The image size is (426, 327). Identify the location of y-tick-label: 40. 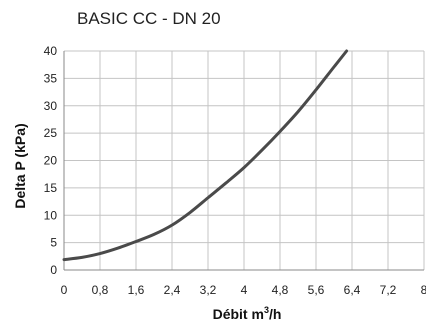
(51, 51).